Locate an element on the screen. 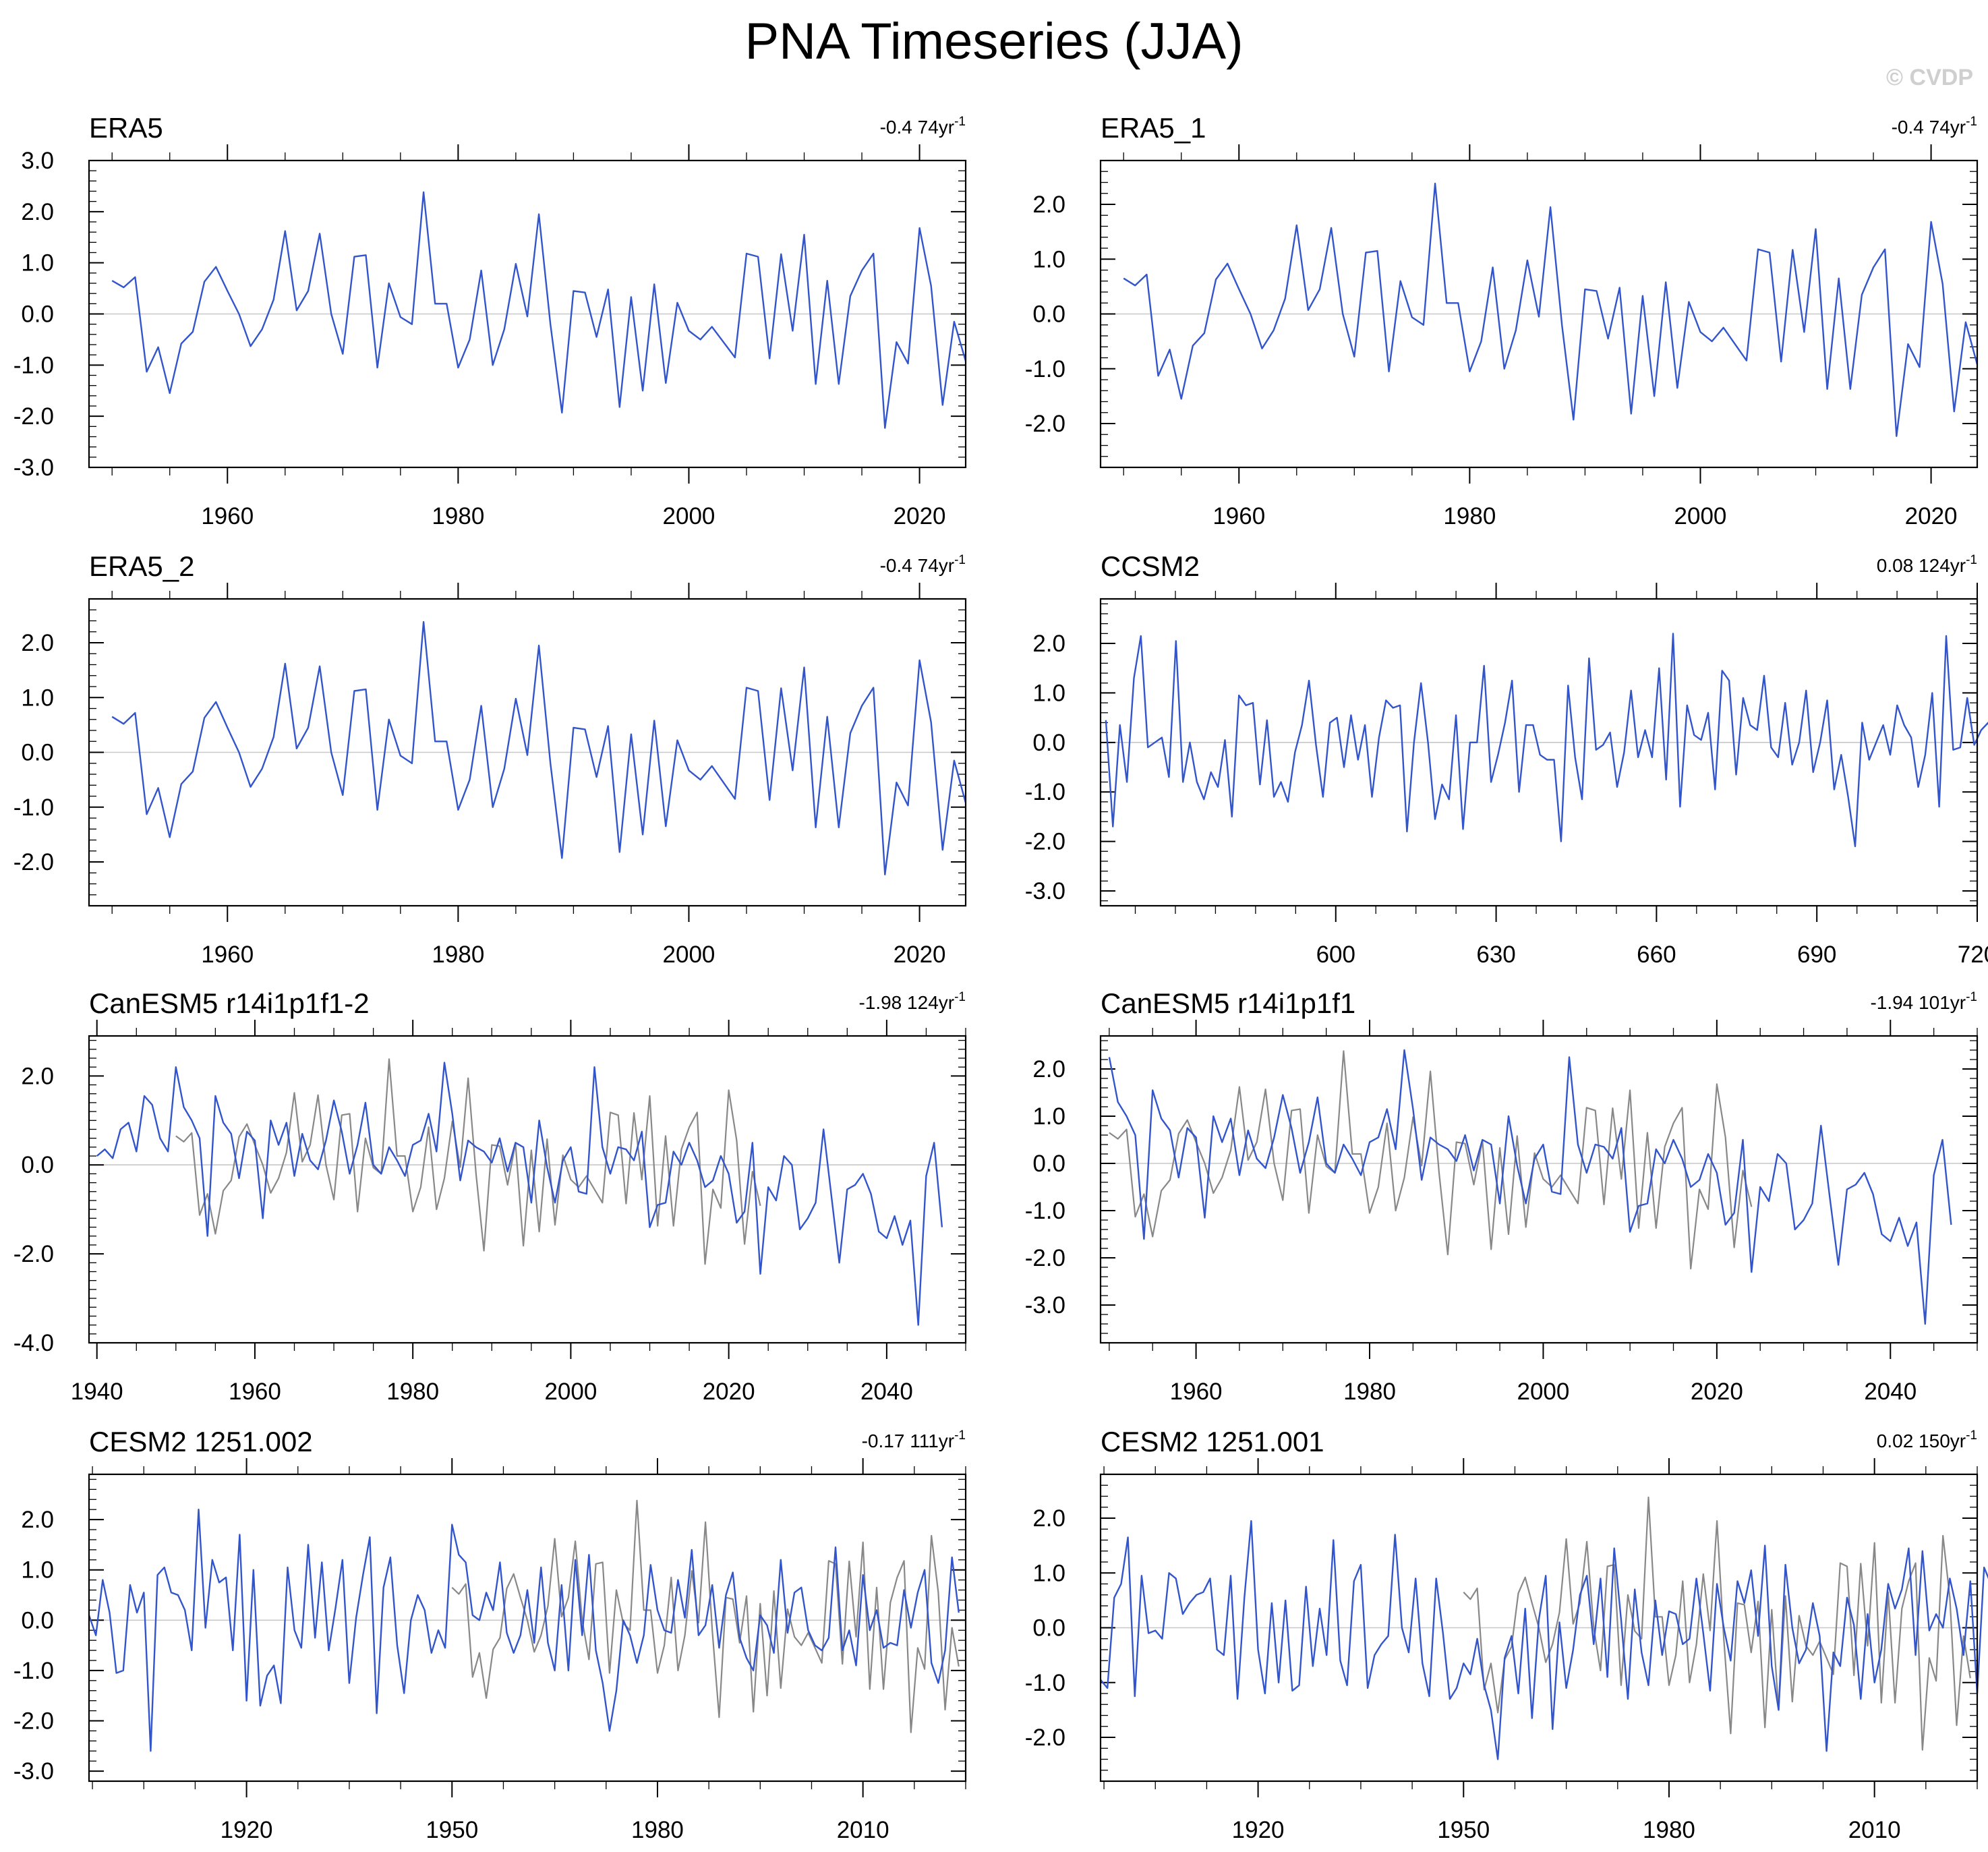  panel-title: CCSM2 is located at coordinates (1151, 566).